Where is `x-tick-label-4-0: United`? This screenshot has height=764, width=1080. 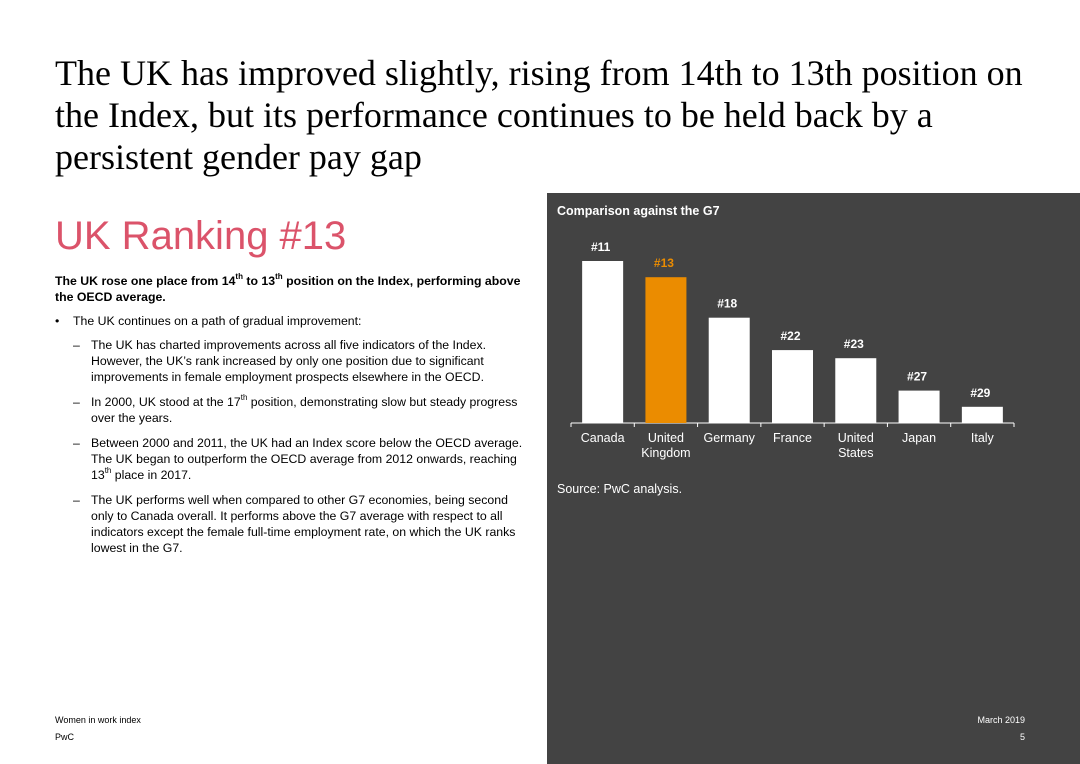 x-tick-label-4-0: United is located at coordinates (856, 438).